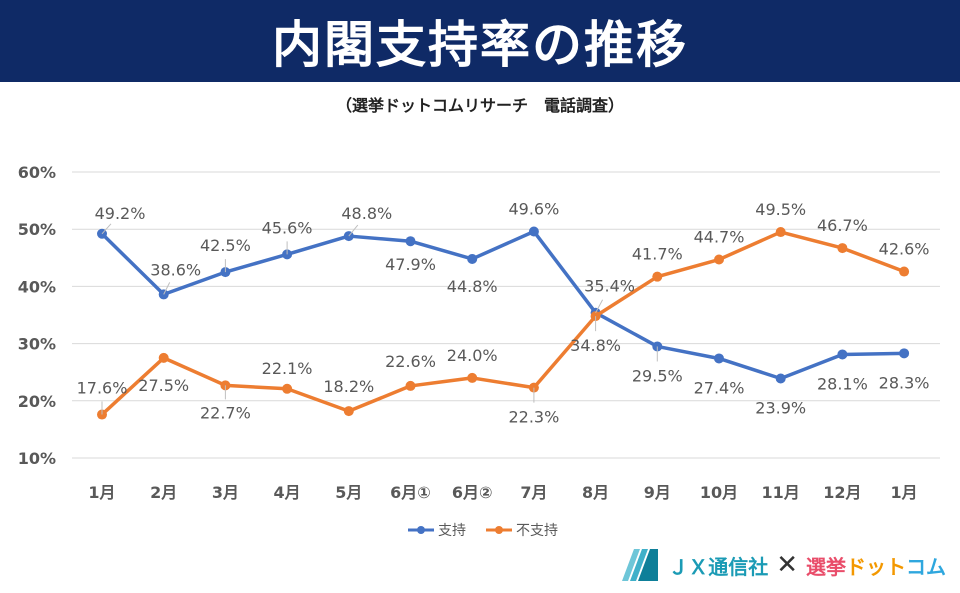 The height and width of the screenshot is (593, 960). What do you see at coordinates (472, 492) in the screenshot?
I see `x-tick-label: 6月②` at bounding box center [472, 492].